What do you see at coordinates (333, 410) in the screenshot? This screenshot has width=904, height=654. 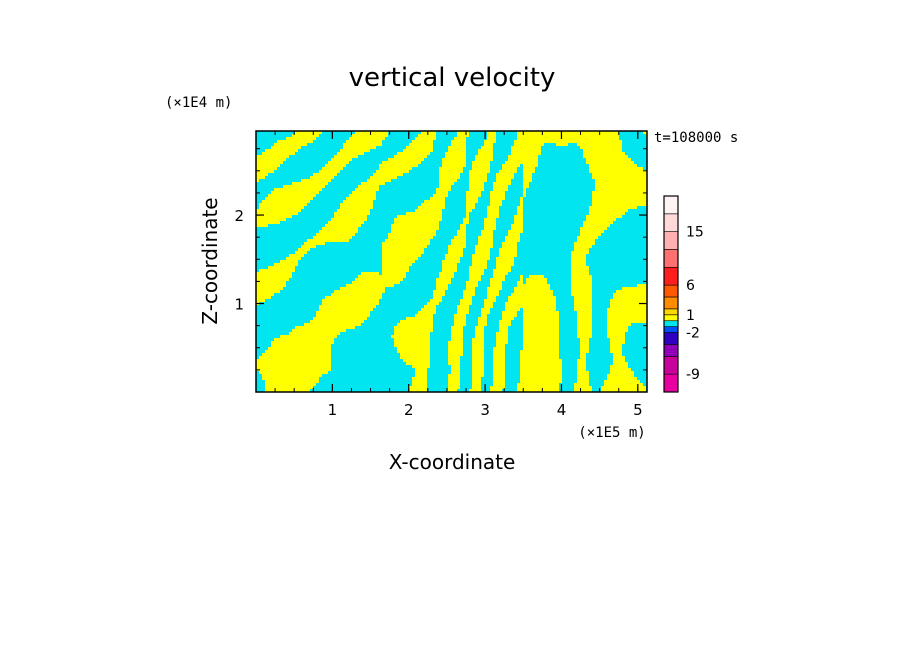 I see `x-tick-label: 1` at bounding box center [333, 410].